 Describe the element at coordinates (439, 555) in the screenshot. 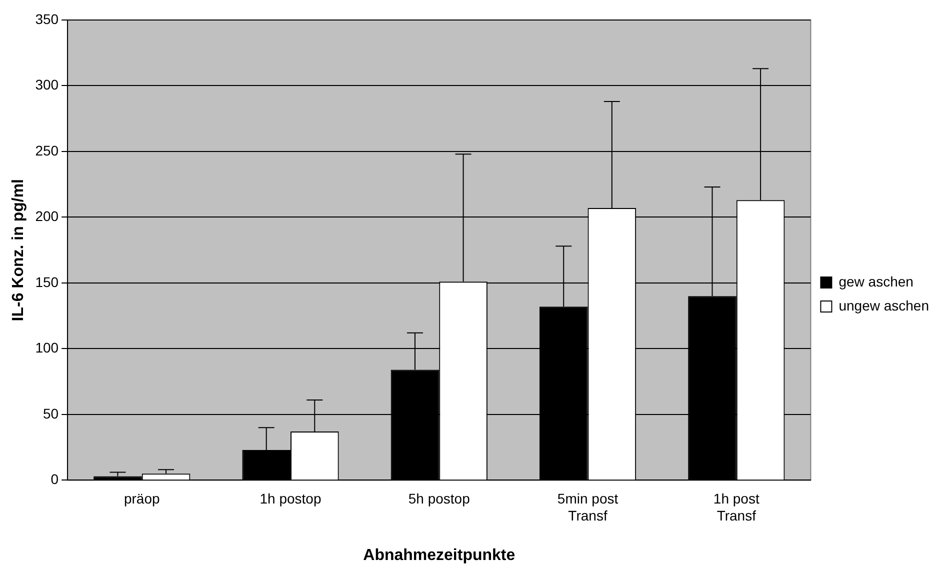

I see `x-axis-title: Abnahmezeitpunkte` at that location.